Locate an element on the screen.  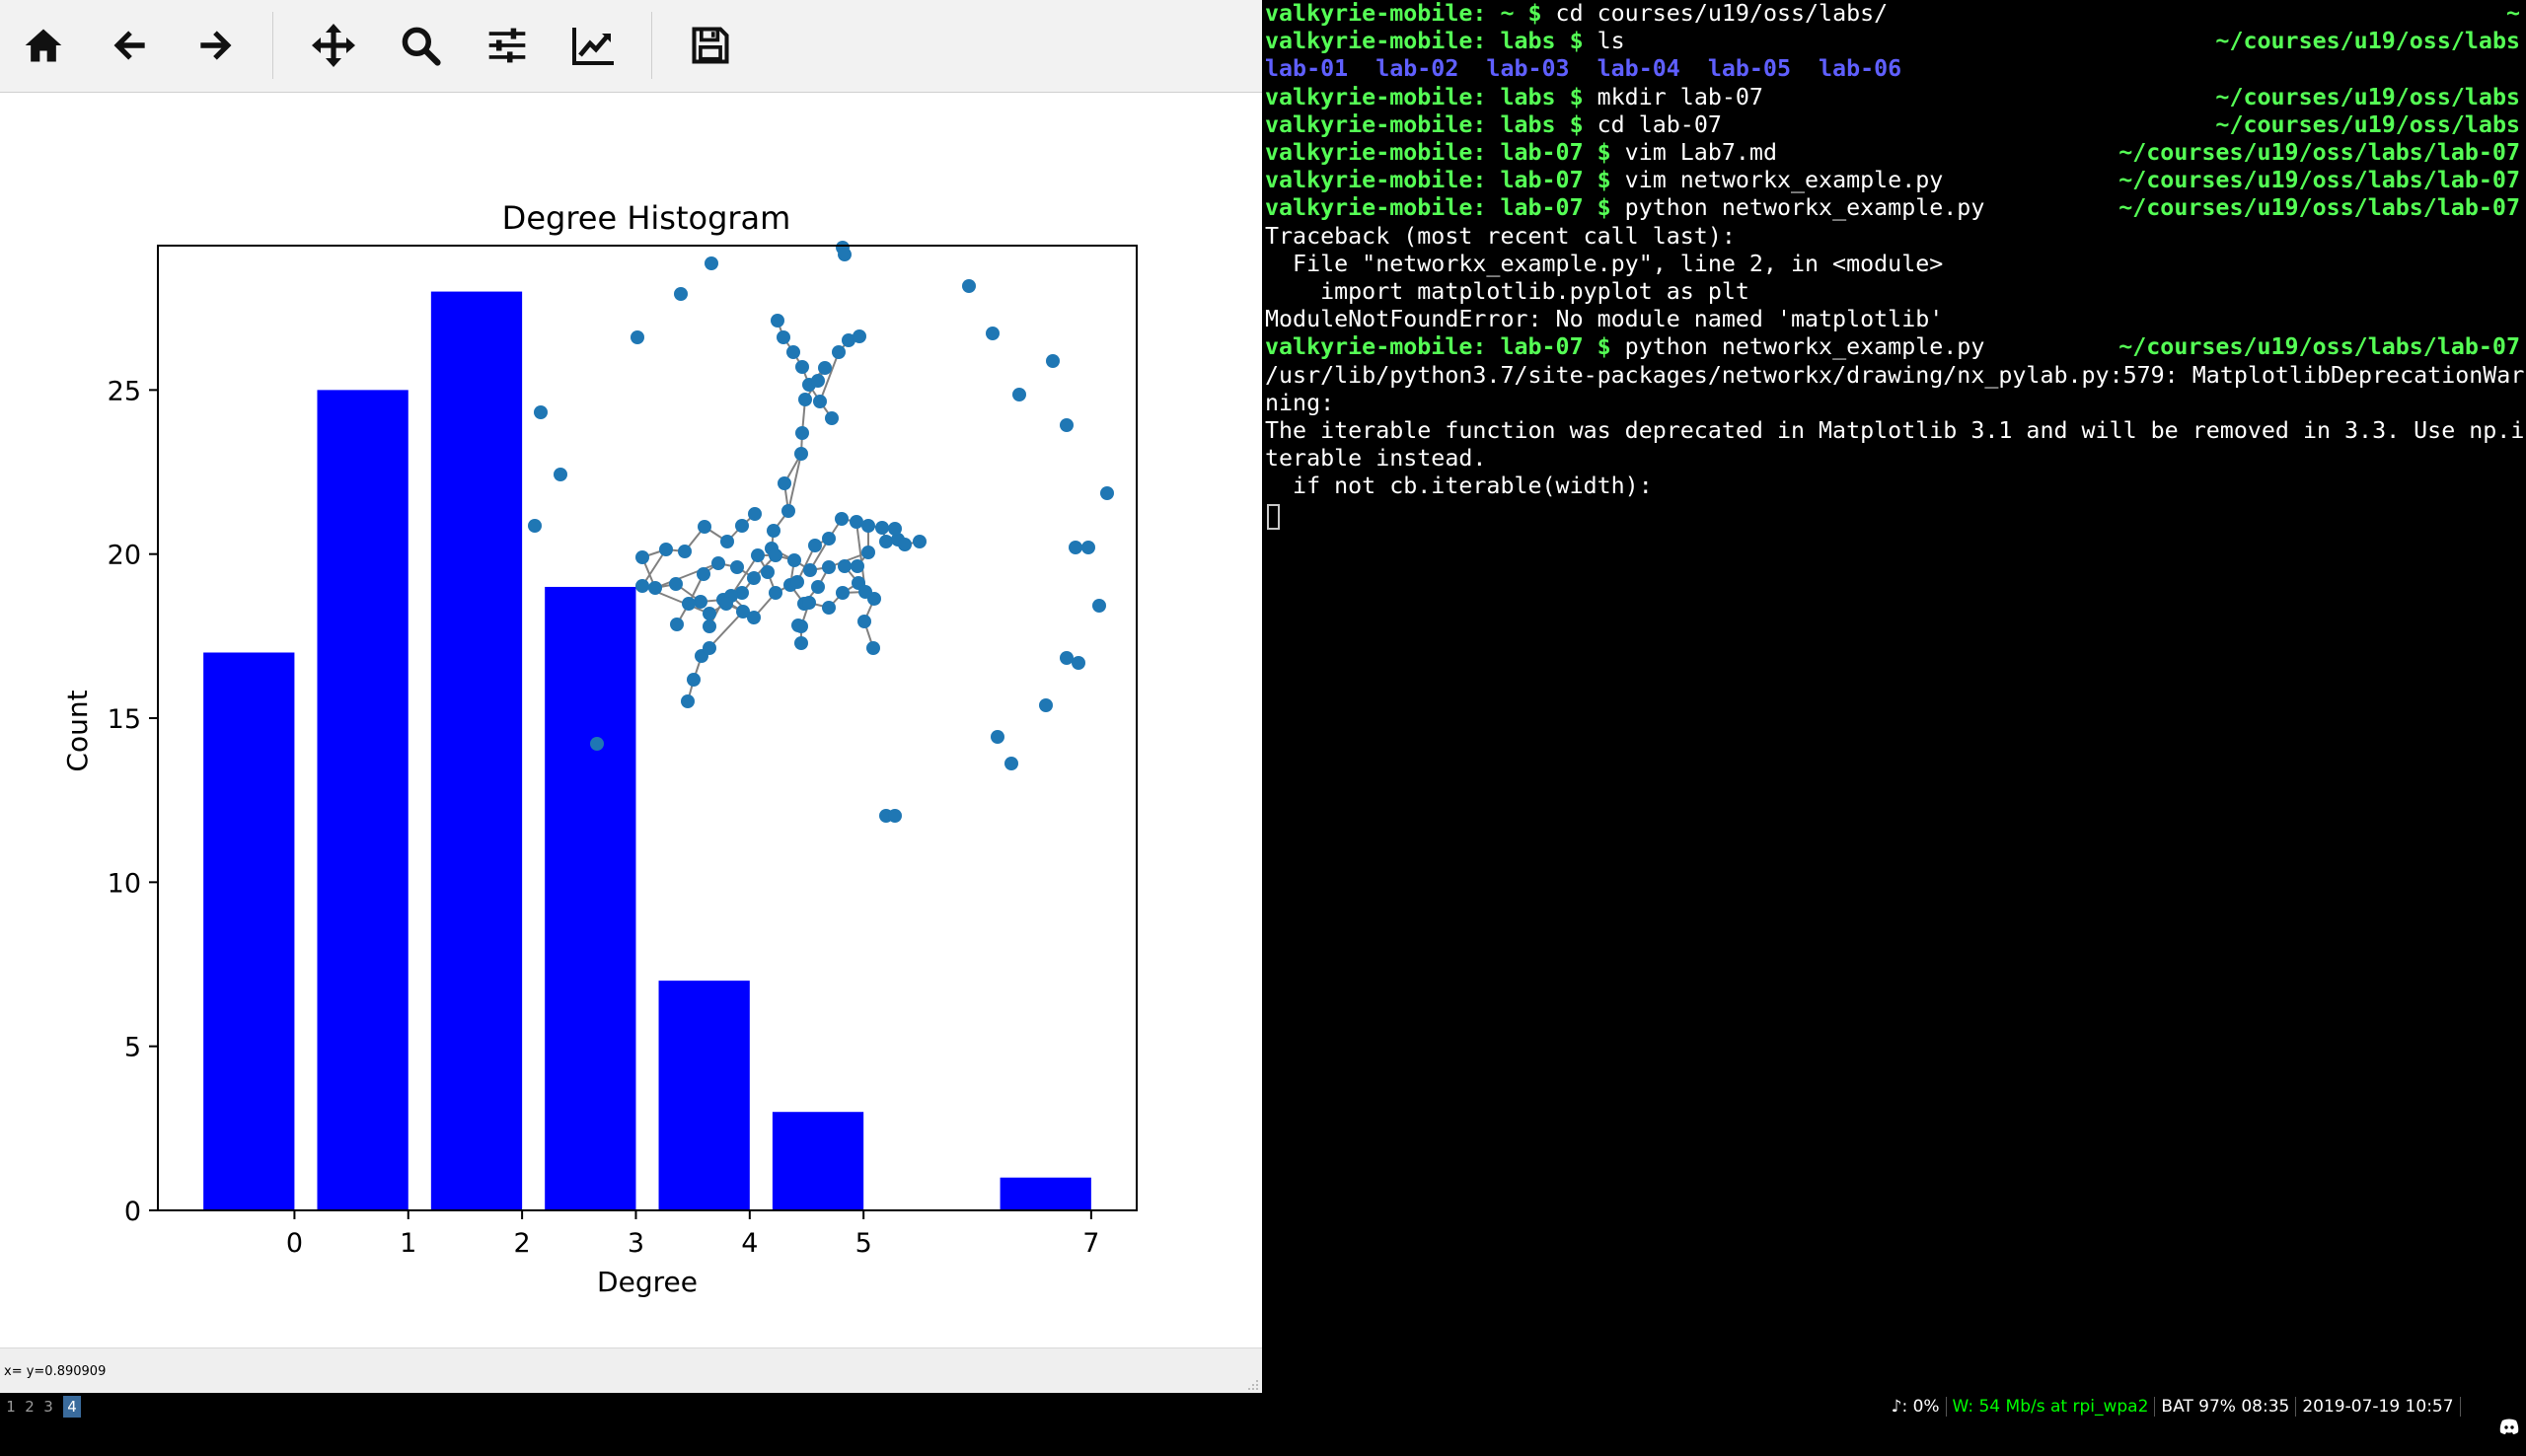
workspace-1: 1 is located at coordinates (11, 1407).